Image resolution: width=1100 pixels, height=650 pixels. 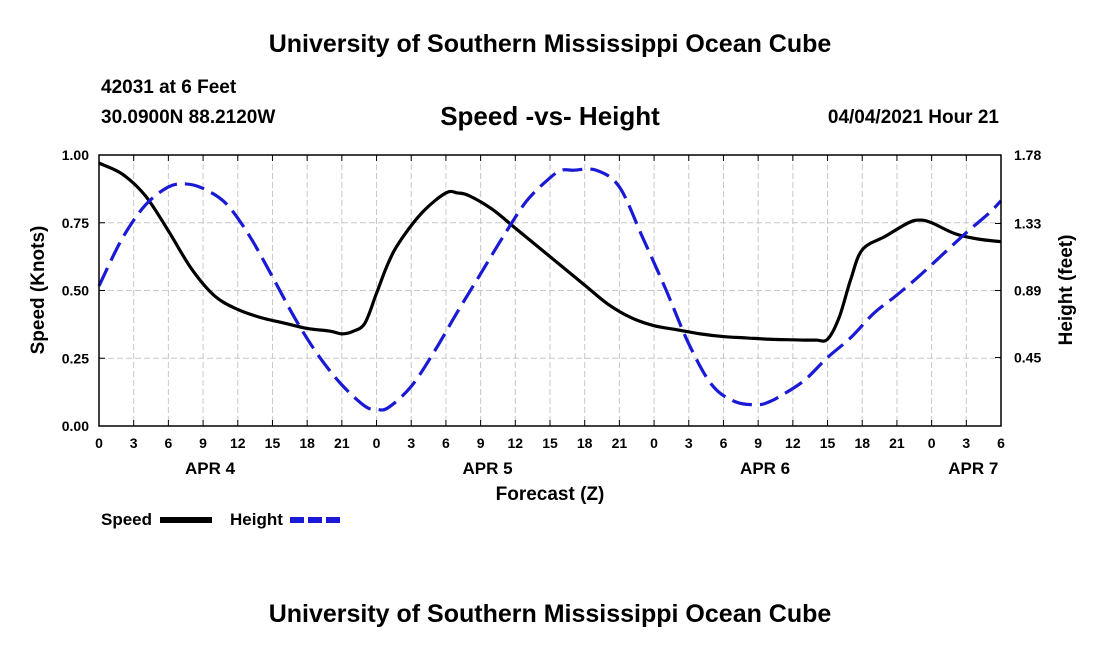 I want to click on x-axis-label: Forecast (Z), so click(x=550, y=494).